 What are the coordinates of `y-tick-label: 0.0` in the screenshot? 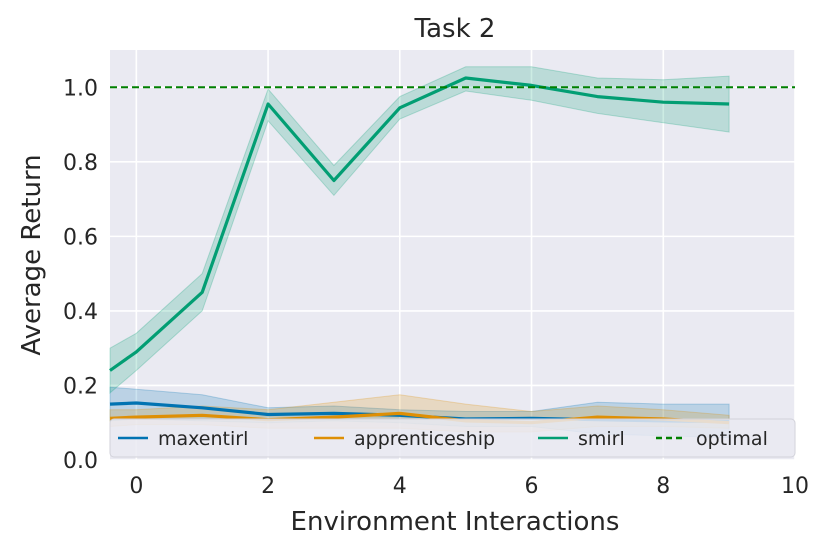 It's located at (80, 461).